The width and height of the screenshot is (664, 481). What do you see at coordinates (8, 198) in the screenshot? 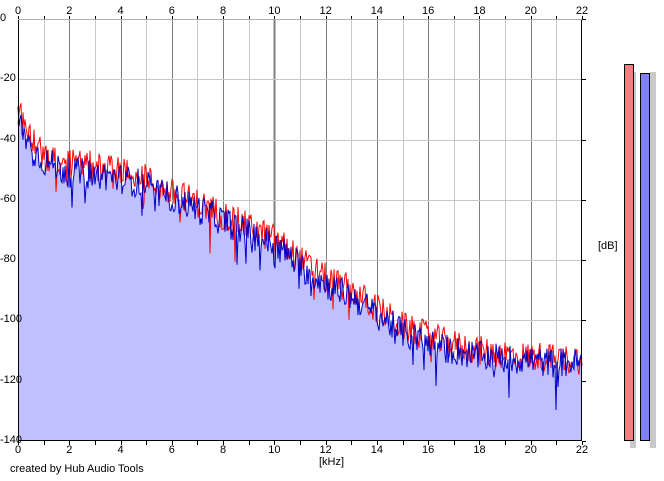
I see `y-tick-label: -60` at bounding box center [8, 198].